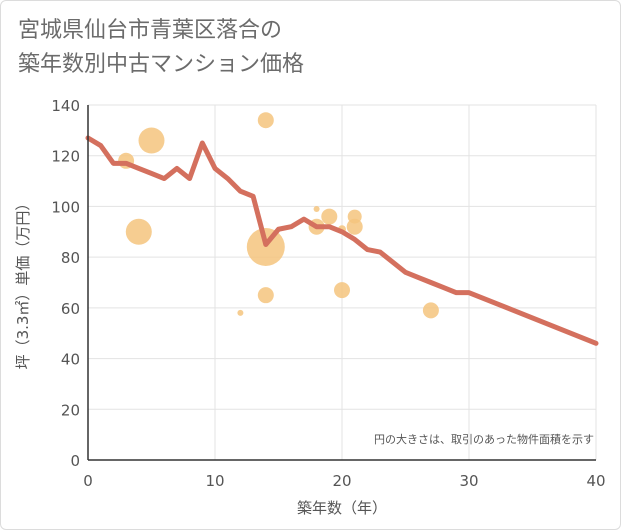 This screenshot has width=621, height=530. What do you see at coordinates (150, 30) in the screenshot?
I see `chart-title-line-1: 宮城県仙台市青葉区落合の` at bounding box center [150, 30].